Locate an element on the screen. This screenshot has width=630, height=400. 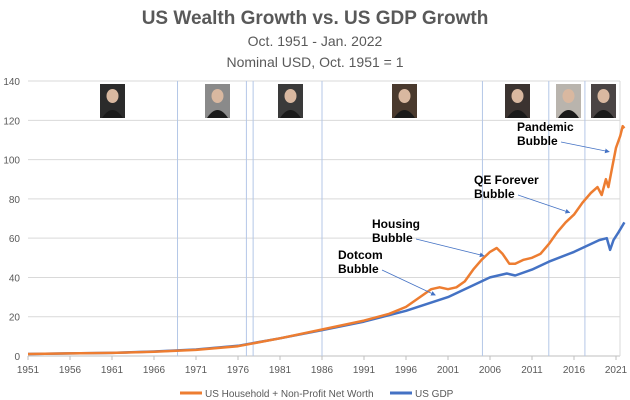
y-tick-label: 100 is located at coordinates (11, 161).